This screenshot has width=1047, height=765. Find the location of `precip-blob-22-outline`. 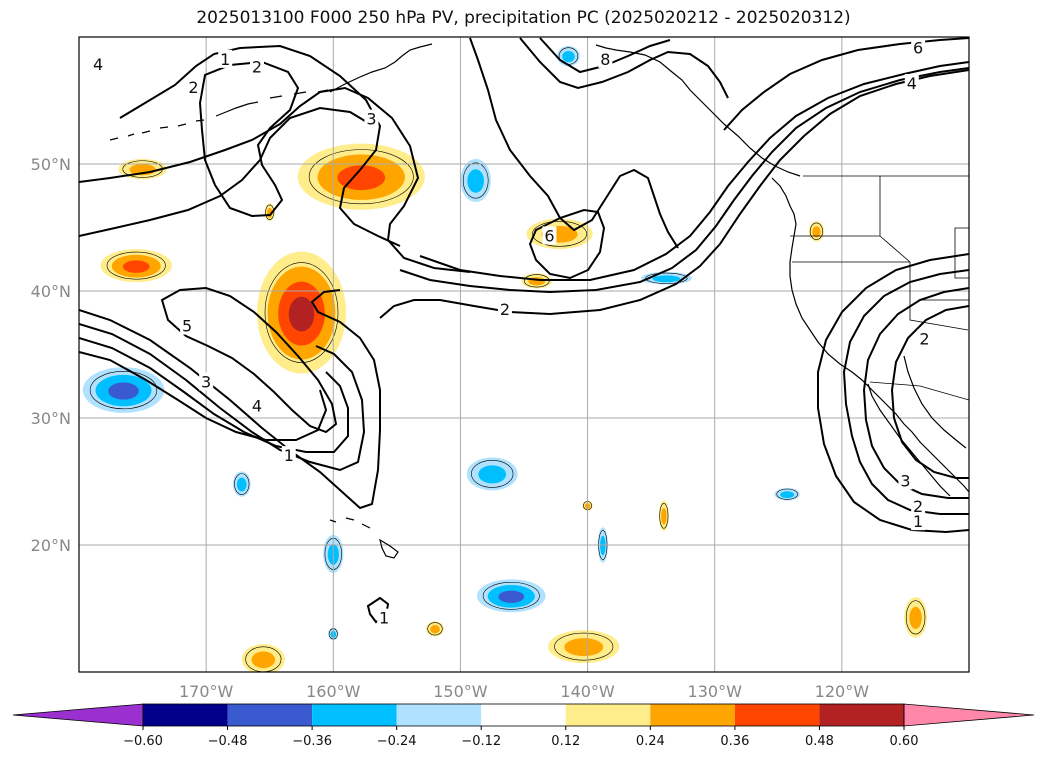

precip-blob-22-outline is located at coordinates (787, 494).